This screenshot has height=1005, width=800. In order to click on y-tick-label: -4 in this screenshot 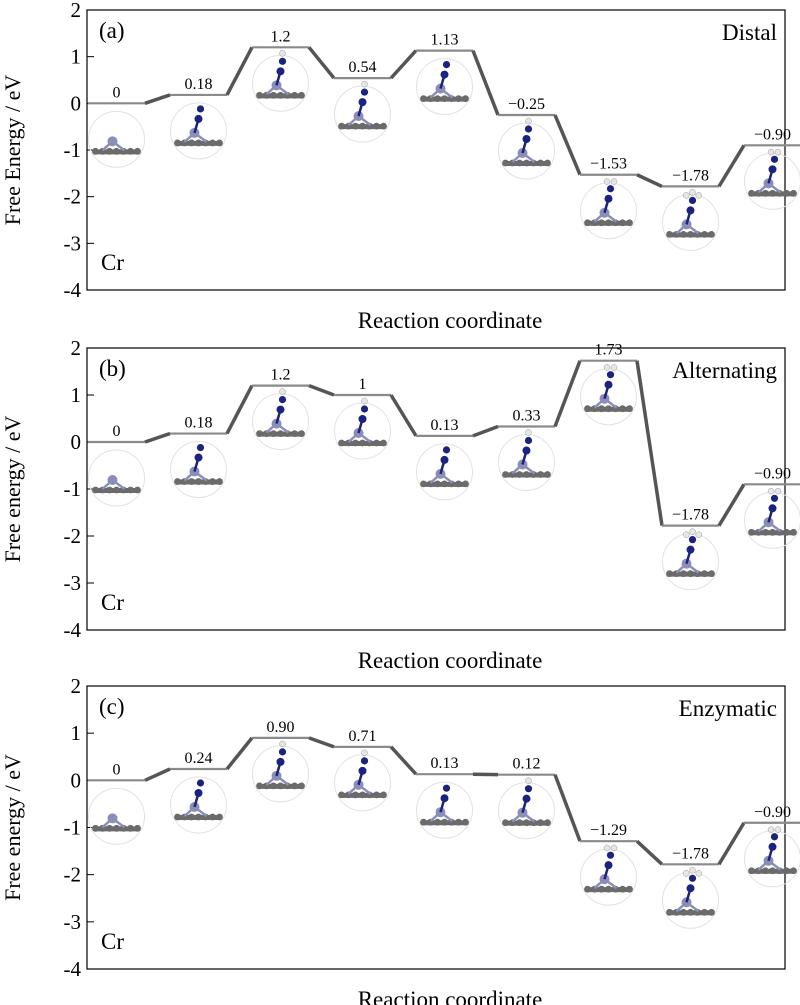, I will do `click(73, 290)`.